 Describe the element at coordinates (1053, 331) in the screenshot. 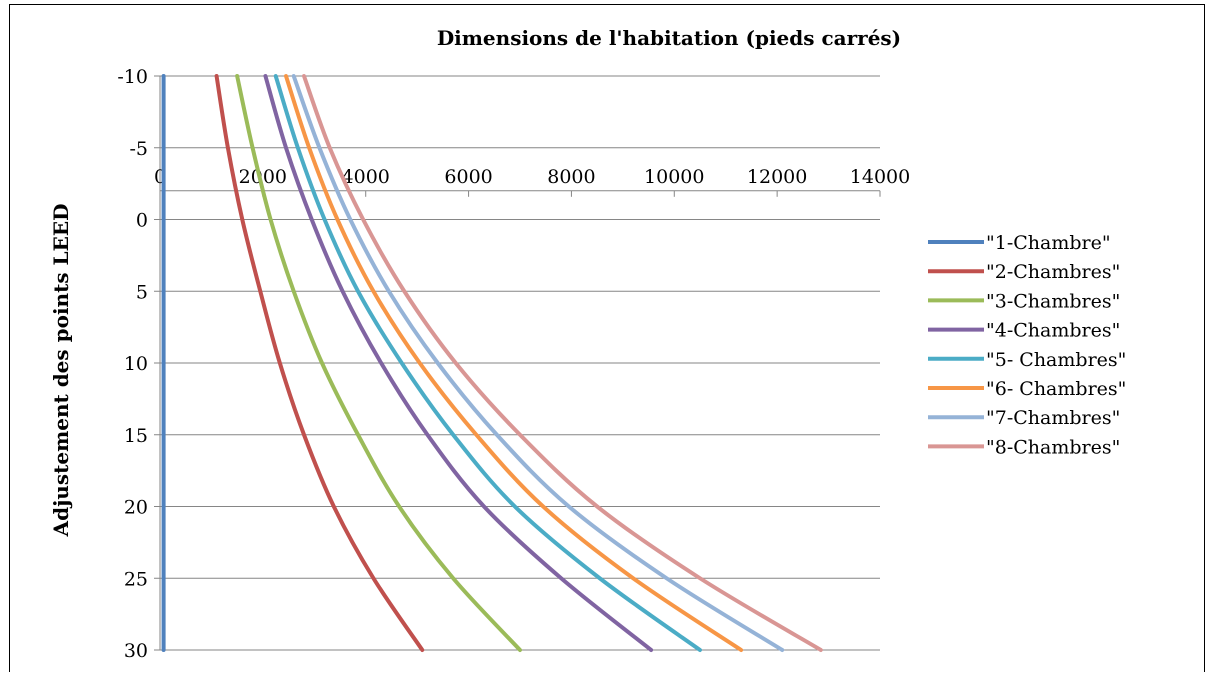

I see `legend-entry: "4-Chambres"` at that location.